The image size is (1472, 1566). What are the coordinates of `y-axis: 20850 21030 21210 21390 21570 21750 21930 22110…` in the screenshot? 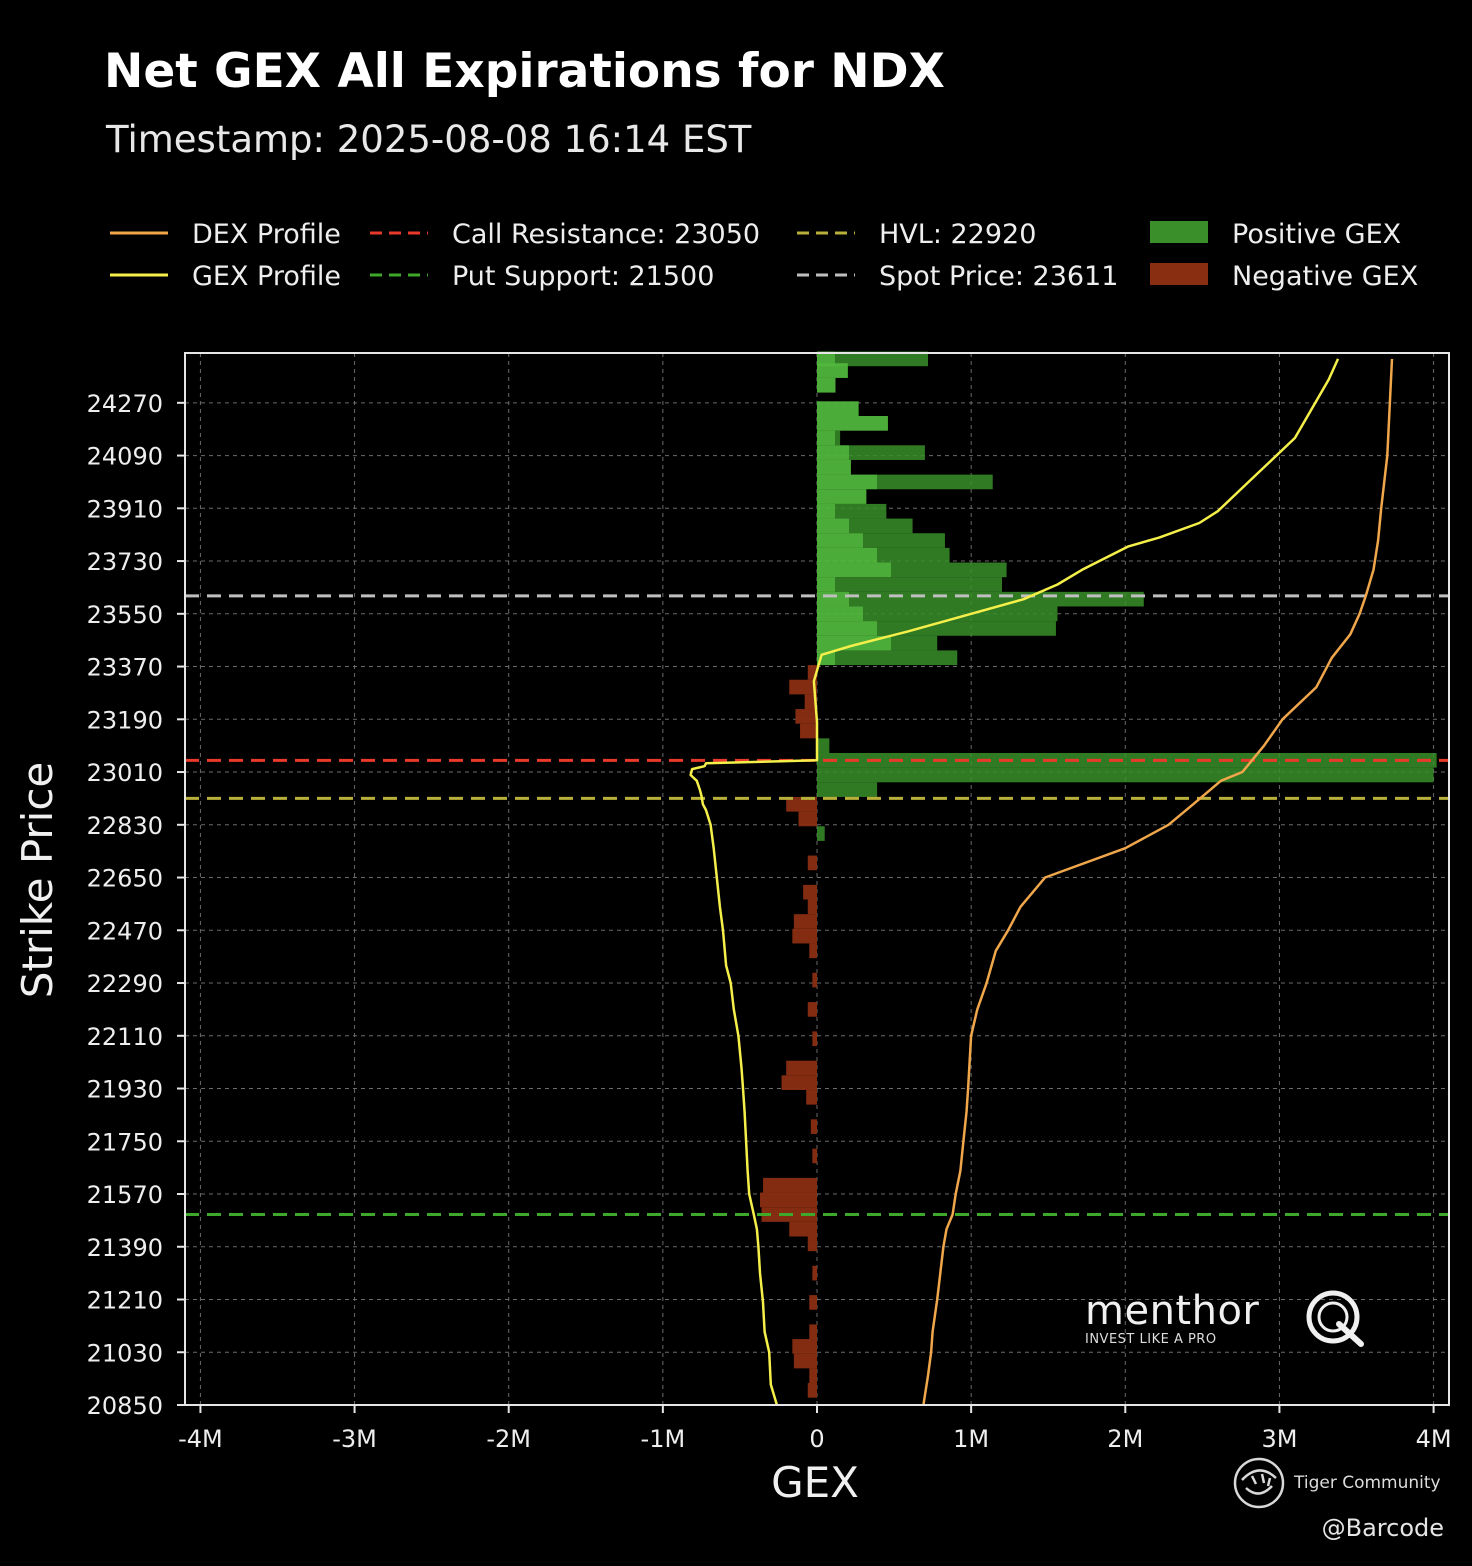 It's located at (136, 905).